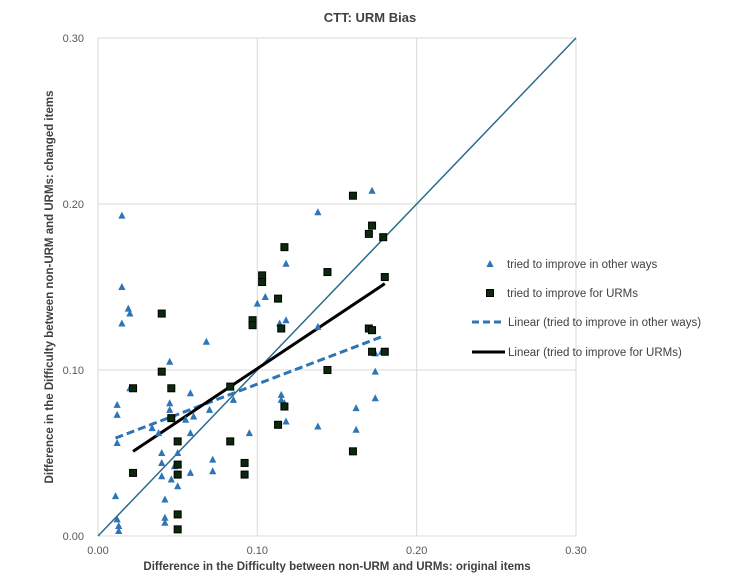 The height and width of the screenshot is (577, 740). I want to click on legend-label: Linear (tried to improve in other ways), so click(604, 323).